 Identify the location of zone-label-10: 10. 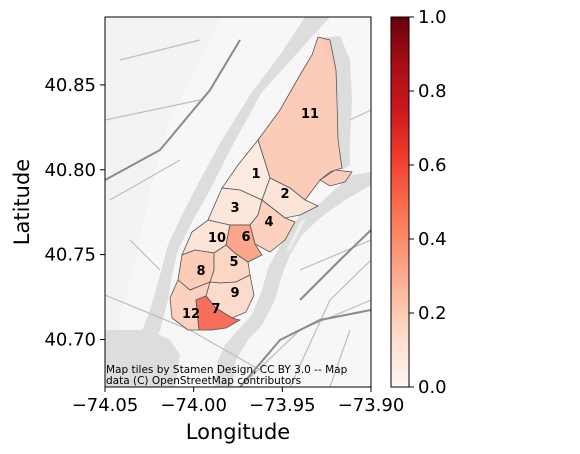
(217, 238).